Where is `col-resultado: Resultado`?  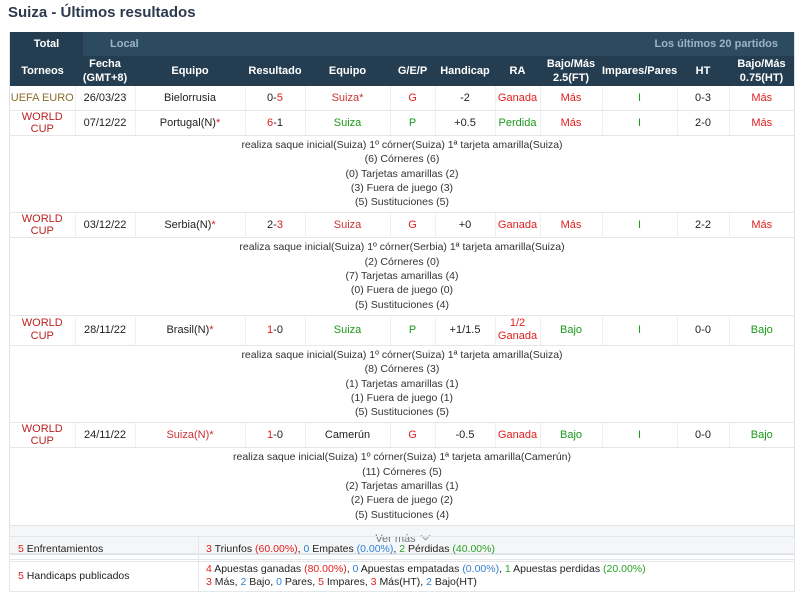 col-resultado: Resultado is located at coordinates (275, 71).